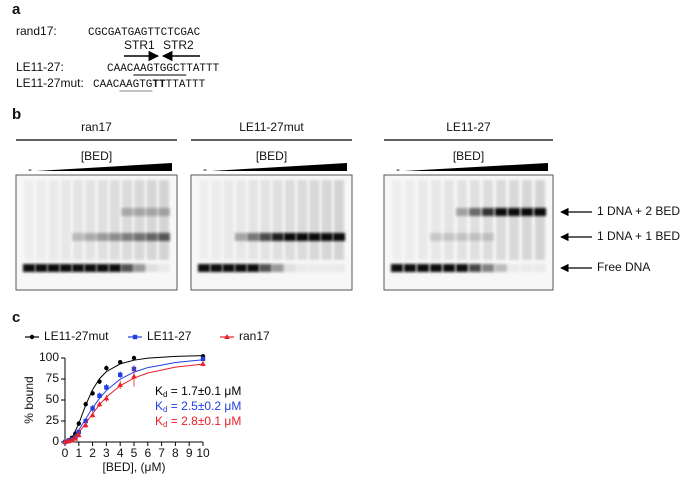  I want to click on legend-label: LE11-27mut, so click(76, 336).